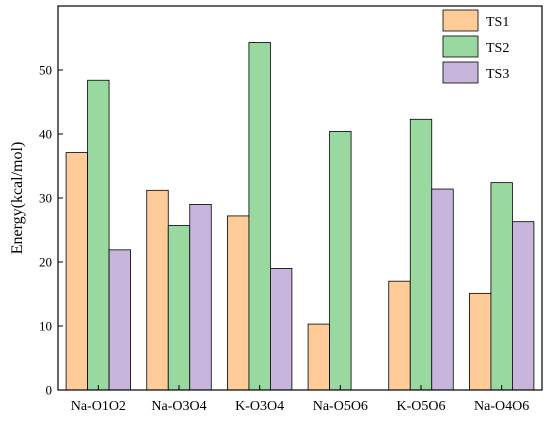  Describe the element at coordinates (497, 22) in the screenshot. I see `legend-label: TS1` at that location.